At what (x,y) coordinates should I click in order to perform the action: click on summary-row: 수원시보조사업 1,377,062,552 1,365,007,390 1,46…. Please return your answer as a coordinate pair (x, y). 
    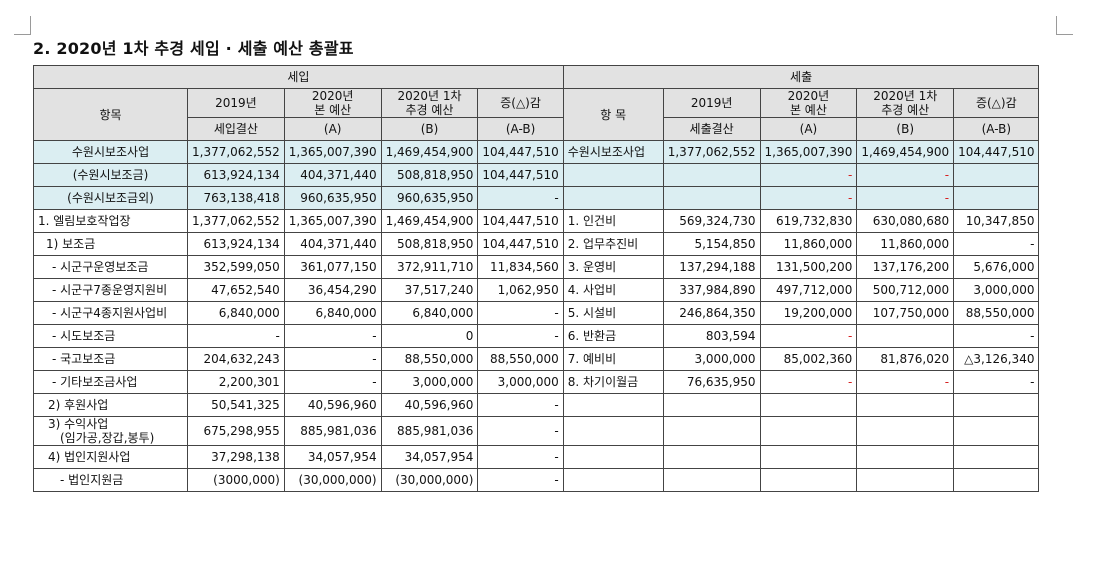
    Looking at the image, I should click on (536, 152).